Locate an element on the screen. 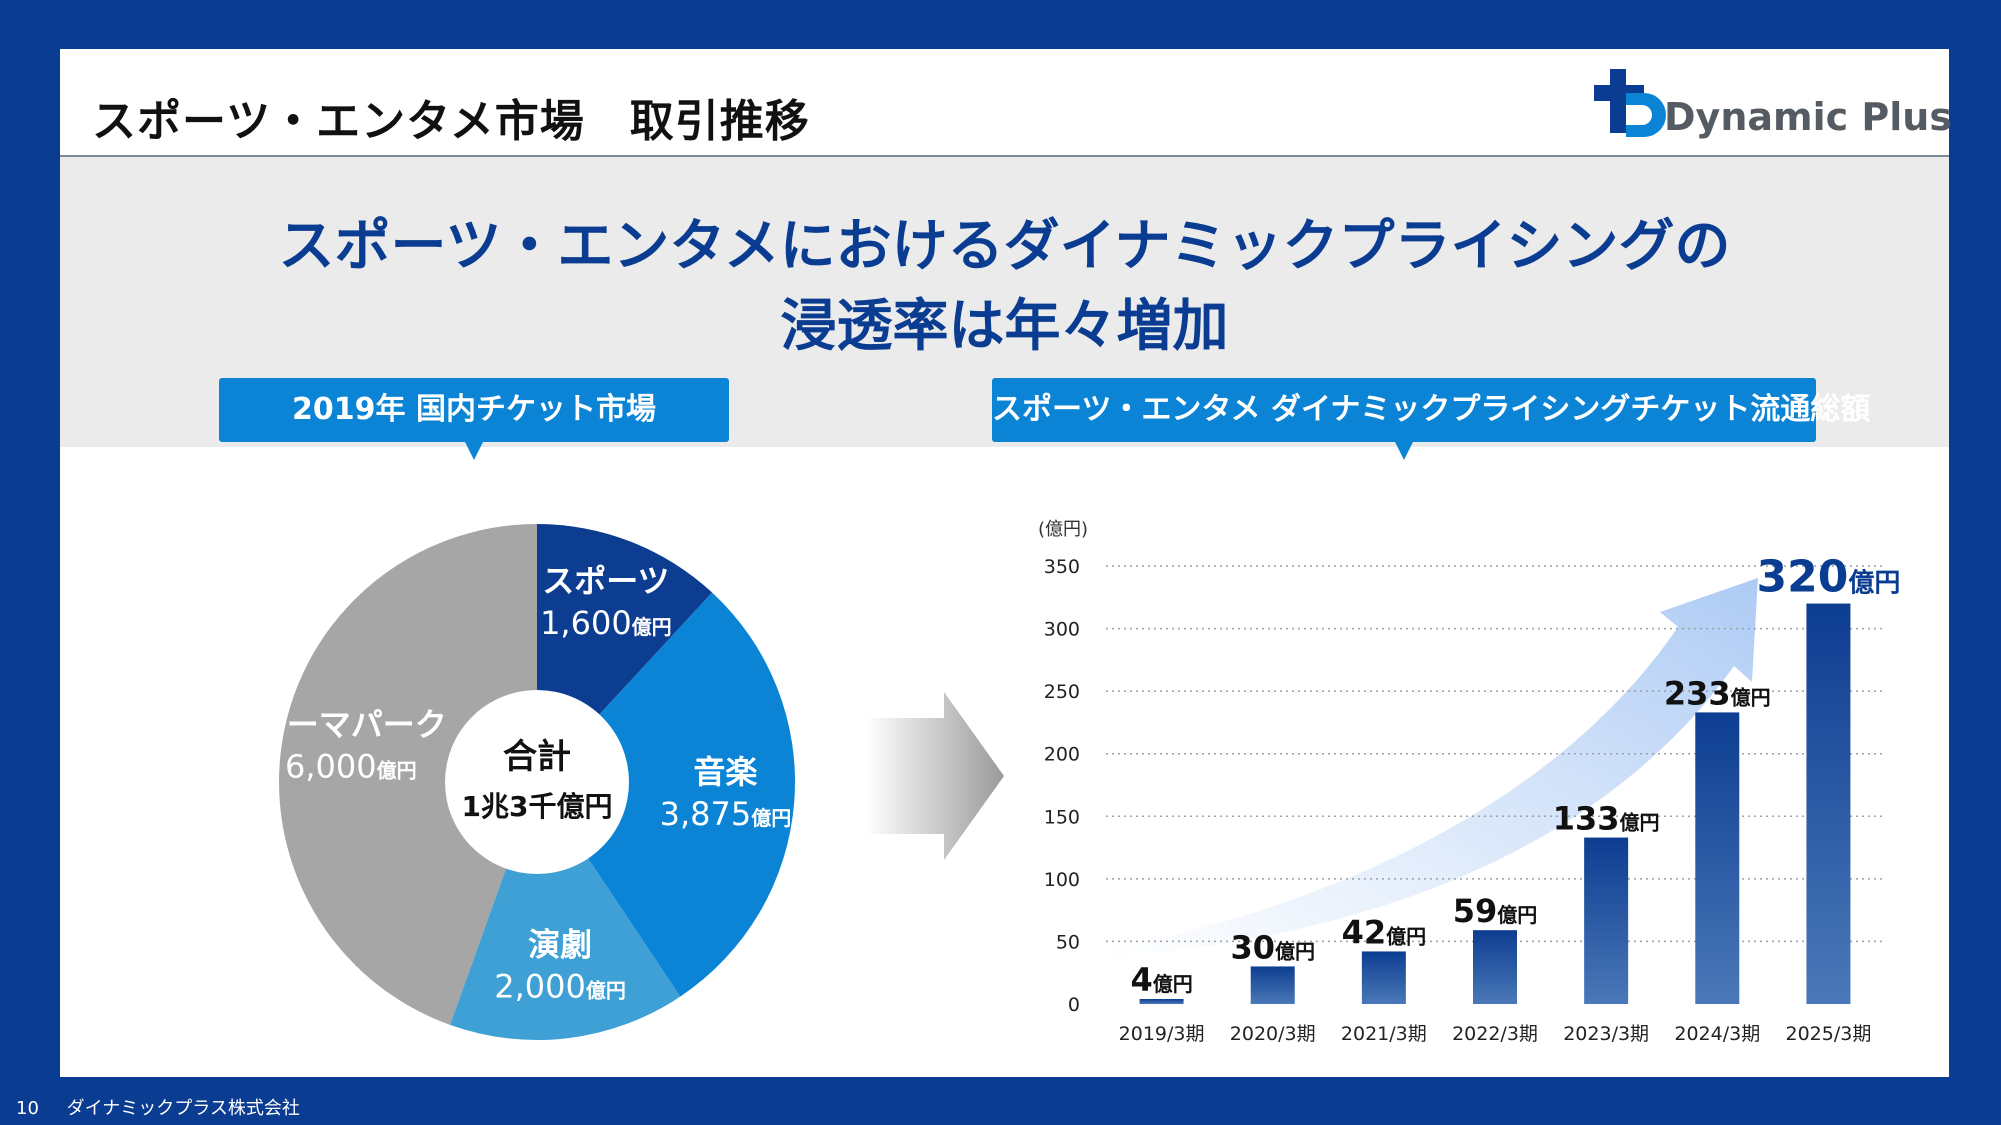  page-number: 10 is located at coordinates (27, 1108).